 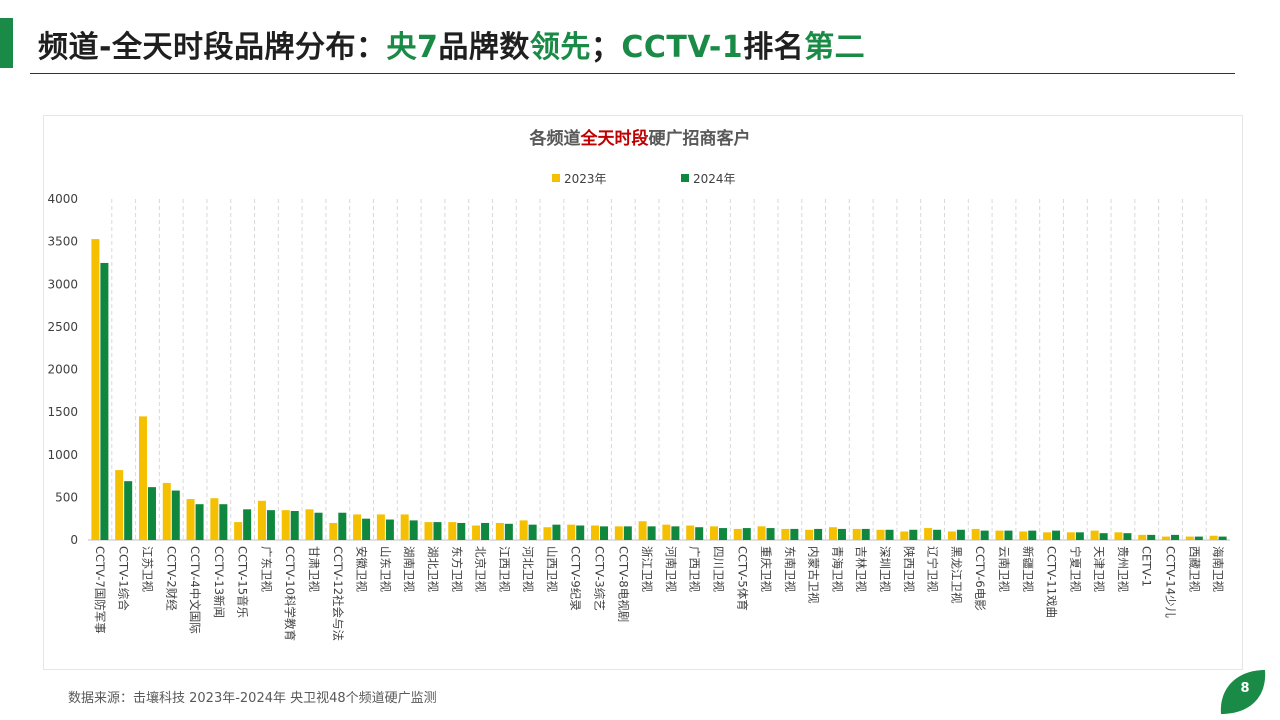 I want to click on x-category-label: 黑龙江卫视, so click(x=956, y=575).